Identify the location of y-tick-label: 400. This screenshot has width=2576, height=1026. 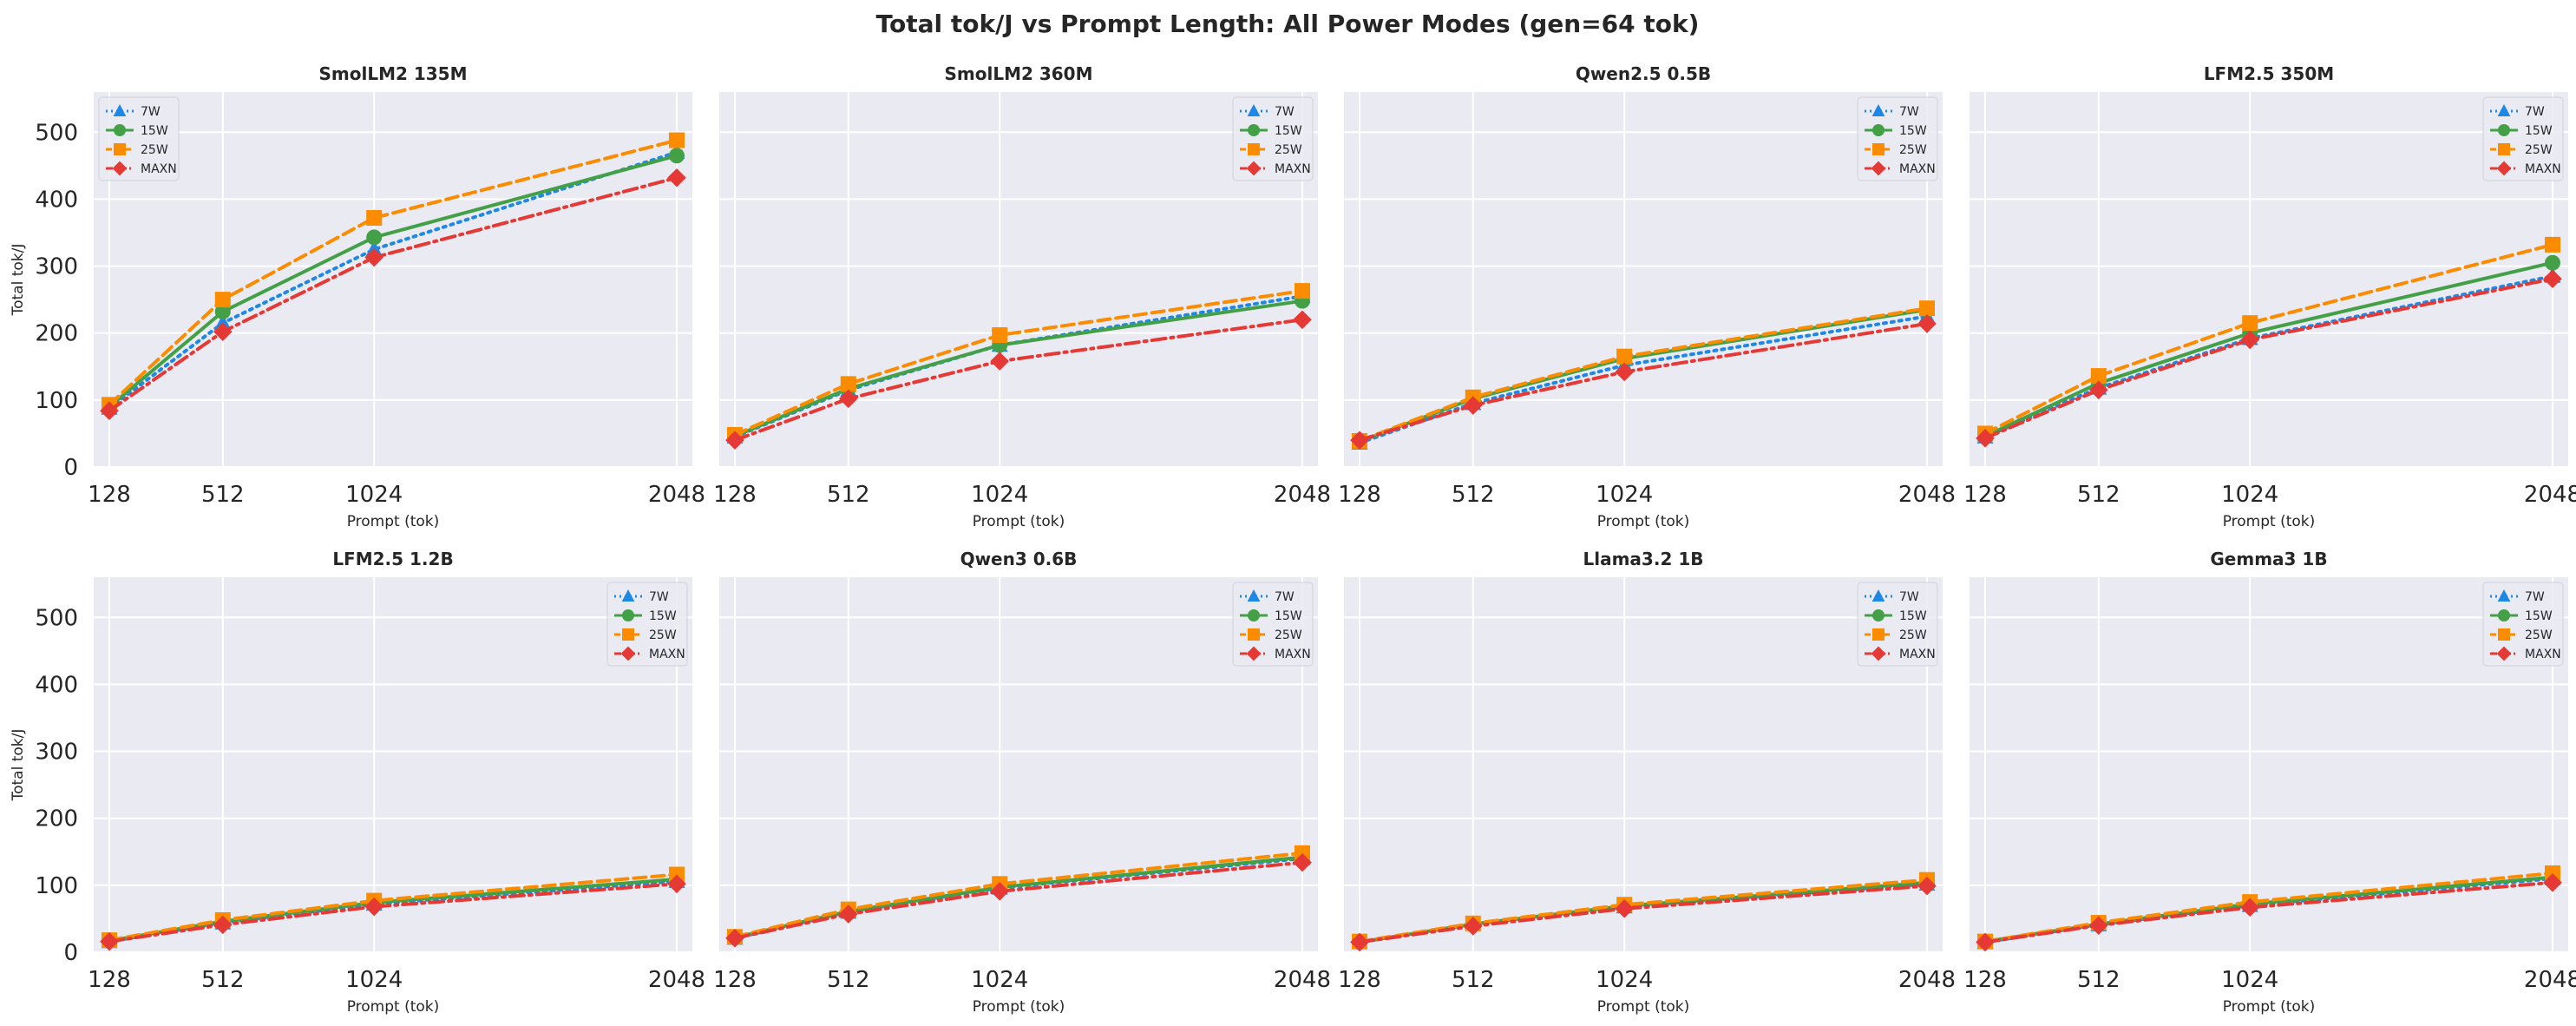
(56, 200).